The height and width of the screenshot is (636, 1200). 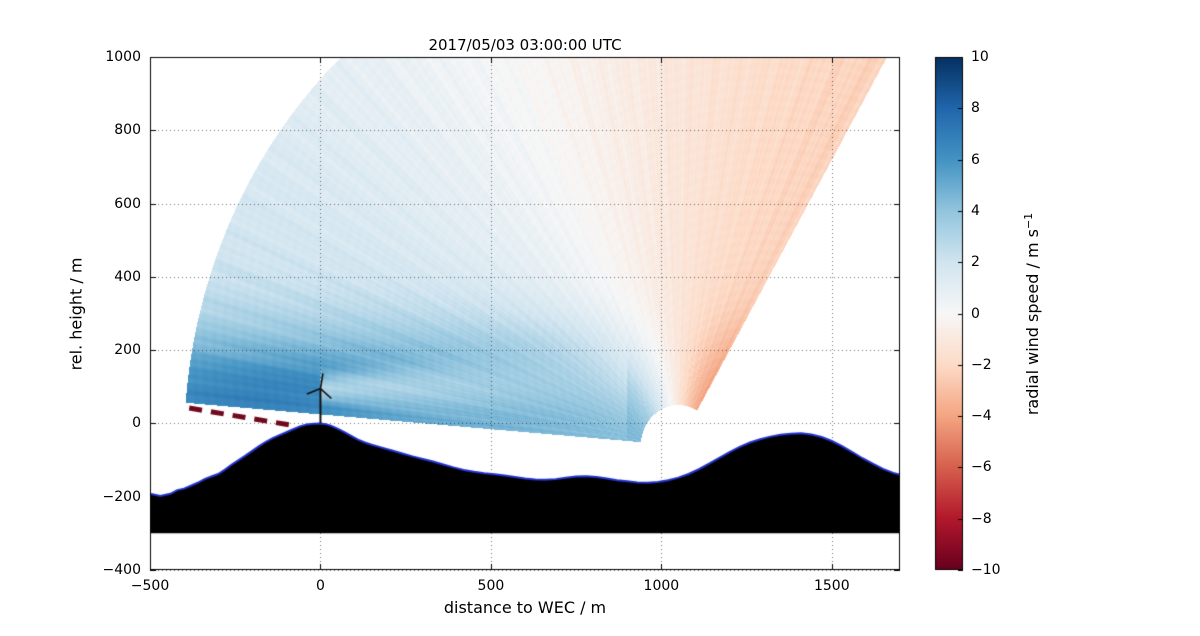 I want to click on colorbar-label: radial wind speed / m s−1, so click(x=1032, y=313).